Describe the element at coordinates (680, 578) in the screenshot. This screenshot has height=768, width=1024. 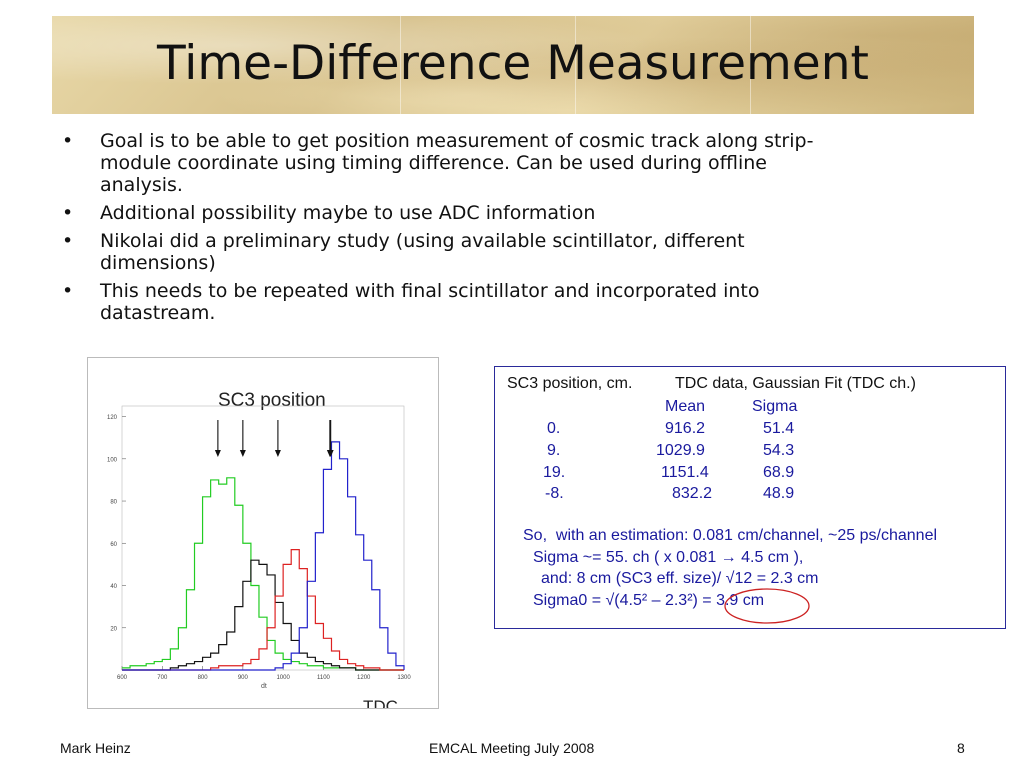
I see `fit-note: and: 8 cm (SC3 eff. size)/ √12 = 2.3 cm` at that location.